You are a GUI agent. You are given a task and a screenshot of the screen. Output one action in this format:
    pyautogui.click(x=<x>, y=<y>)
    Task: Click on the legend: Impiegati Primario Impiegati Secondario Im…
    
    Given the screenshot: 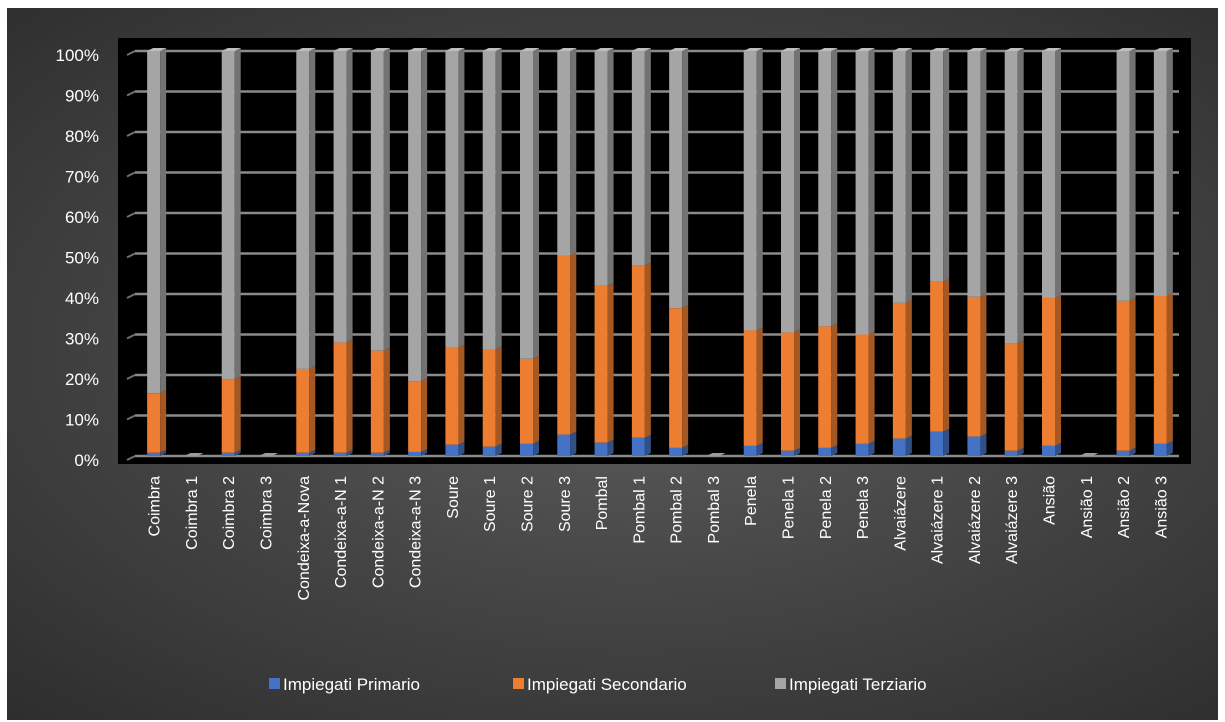 What is the action you would take?
    pyautogui.click(x=598, y=684)
    